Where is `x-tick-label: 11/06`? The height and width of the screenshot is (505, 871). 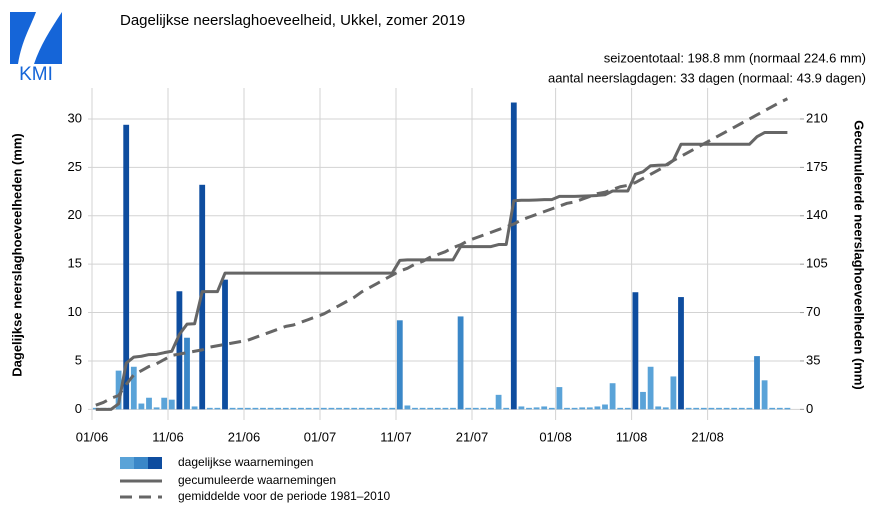
x-tick-label: 11/06 is located at coordinates (168, 436).